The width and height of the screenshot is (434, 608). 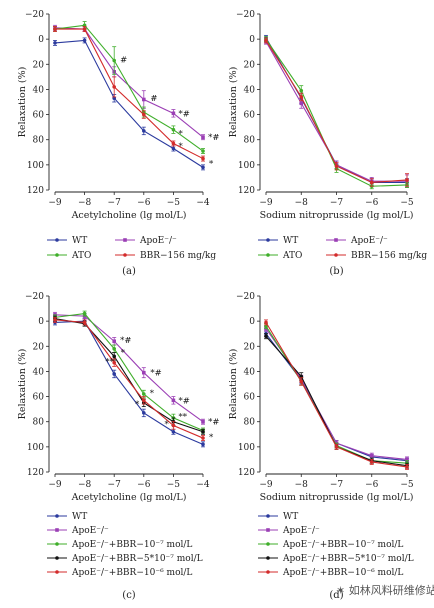 What do you see at coordinates (109, 362) in the screenshot?
I see `significance-mark: **` at bounding box center [109, 362].